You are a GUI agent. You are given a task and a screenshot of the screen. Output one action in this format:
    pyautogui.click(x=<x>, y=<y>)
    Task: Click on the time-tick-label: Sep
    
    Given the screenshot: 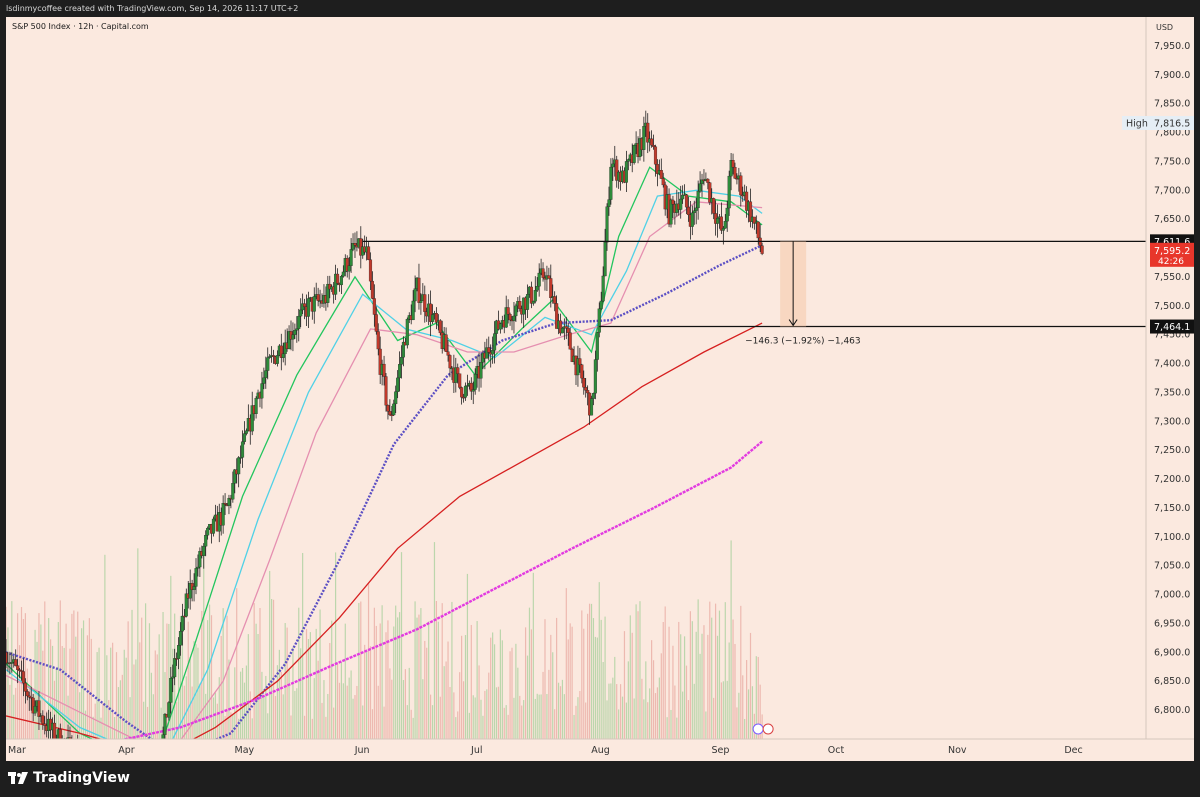 What is the action you would take?
    pyautogui.click(x=720, y=750)
    